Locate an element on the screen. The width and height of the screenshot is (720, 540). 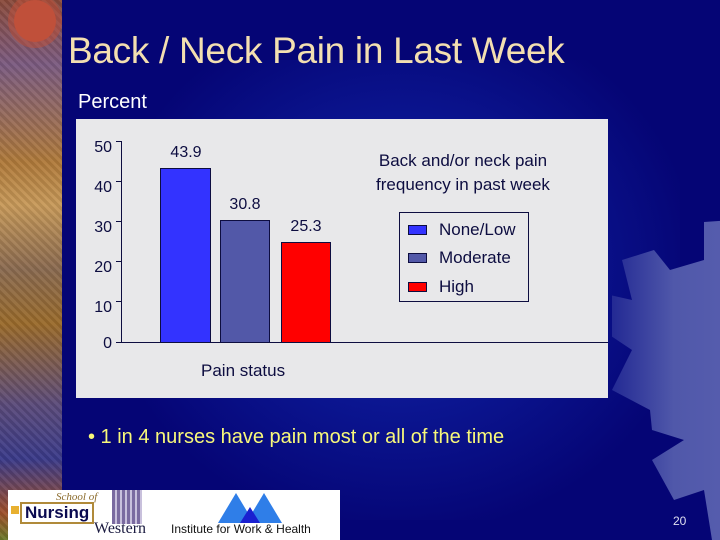
school-of-text: School of is located at coordinates (77, 497).